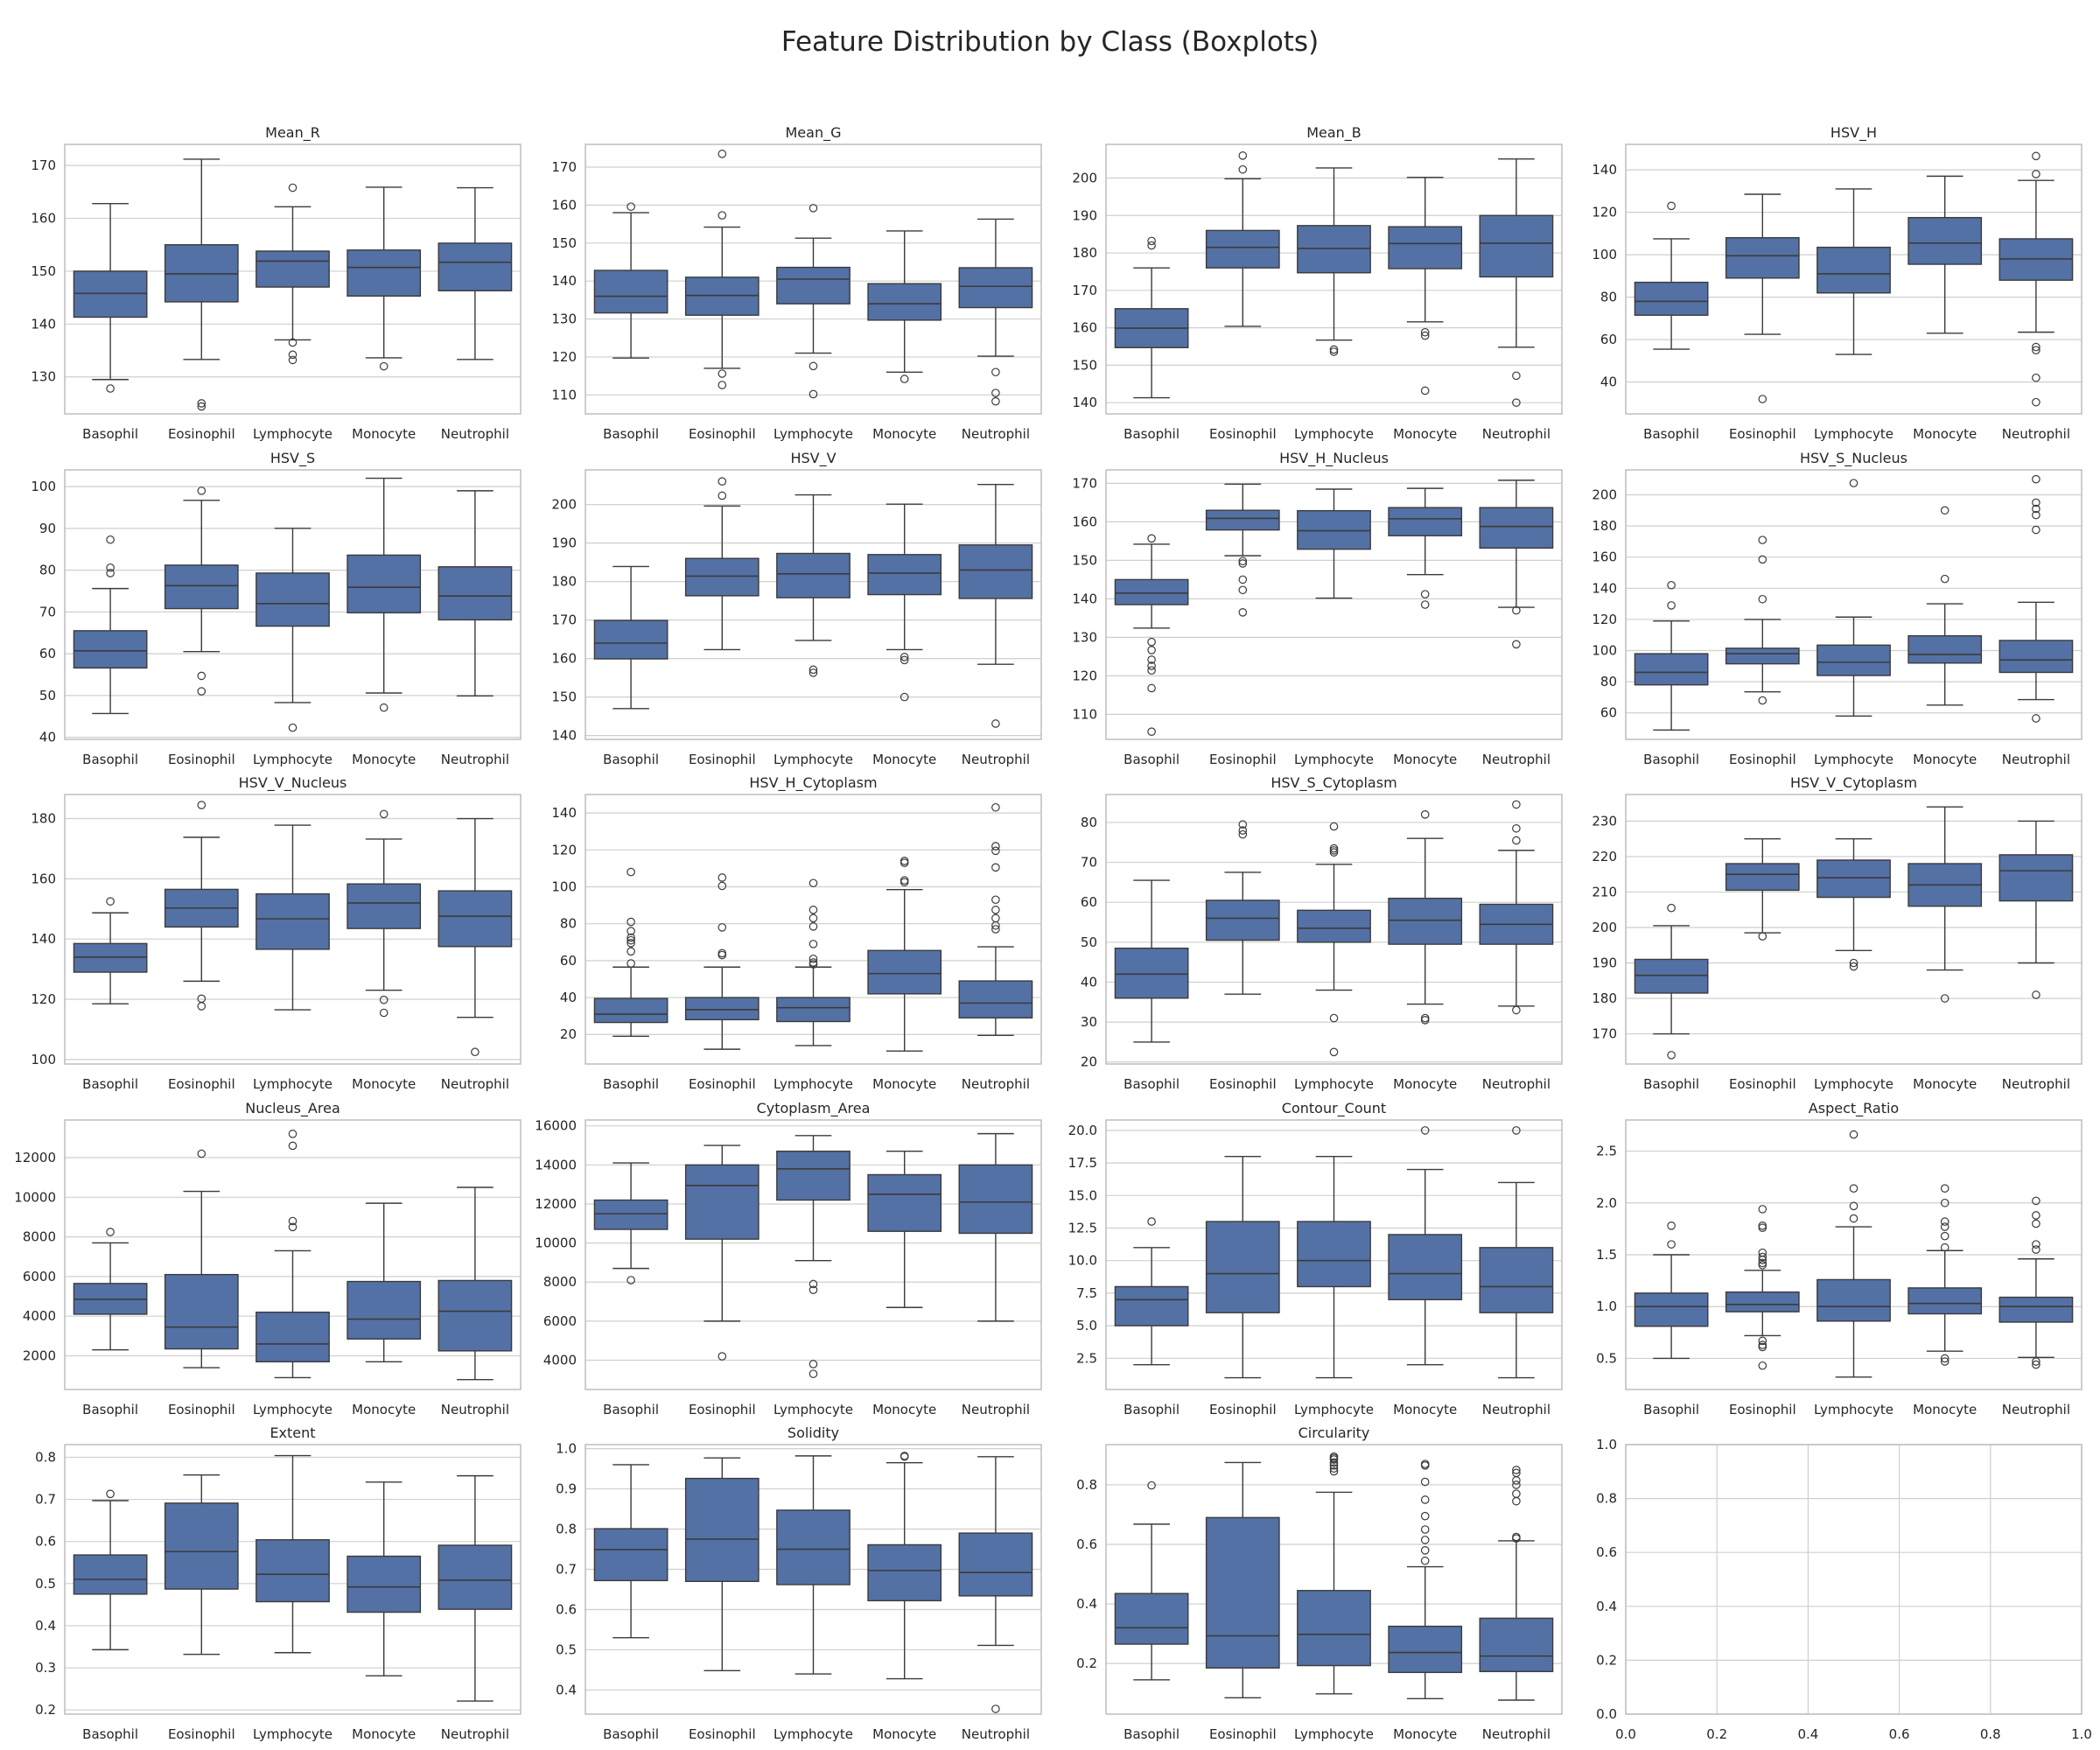 This screenshot has width=2100, height=1750. I want to click on box-eosinophil, so click(1242, 1579).